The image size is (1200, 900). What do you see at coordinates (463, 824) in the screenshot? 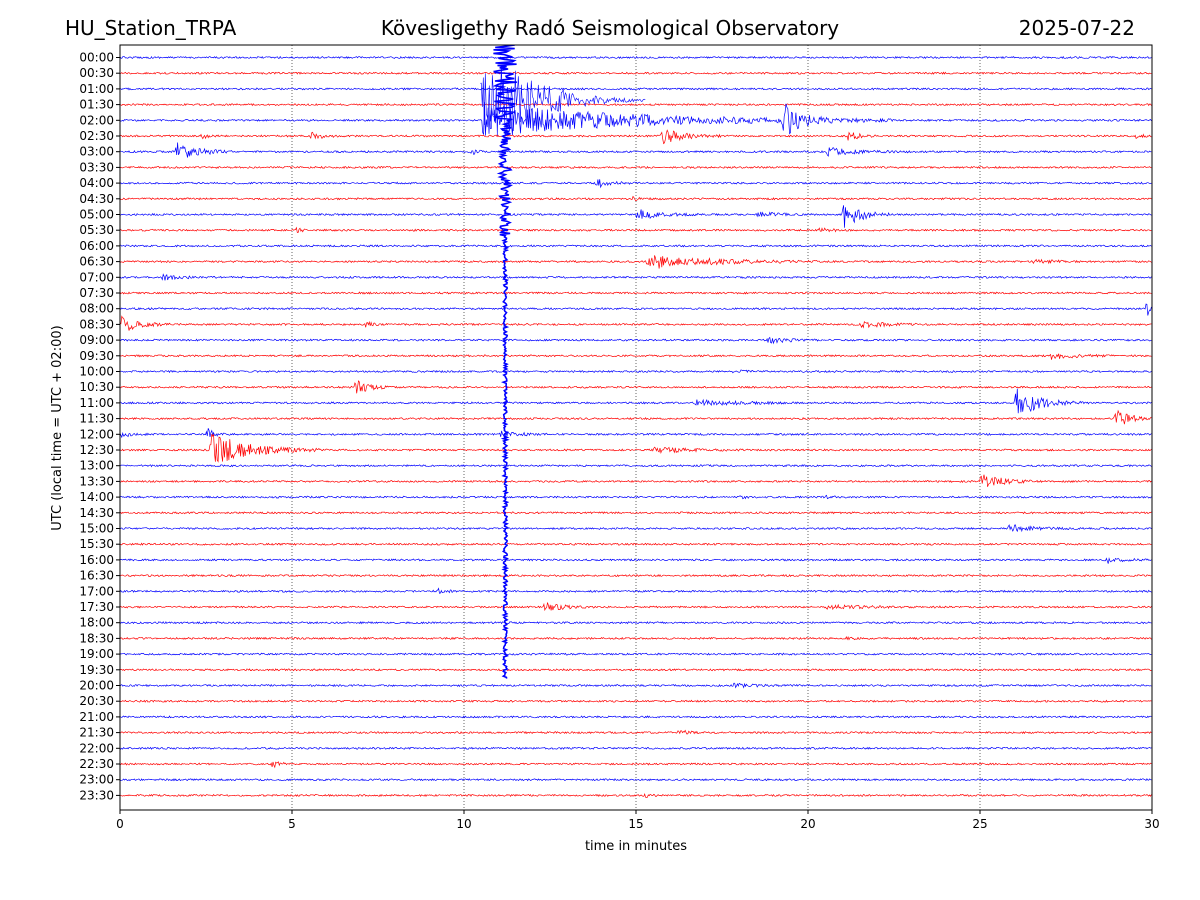
I see `x-tick-label: 10` at bounding box center [463, 824].